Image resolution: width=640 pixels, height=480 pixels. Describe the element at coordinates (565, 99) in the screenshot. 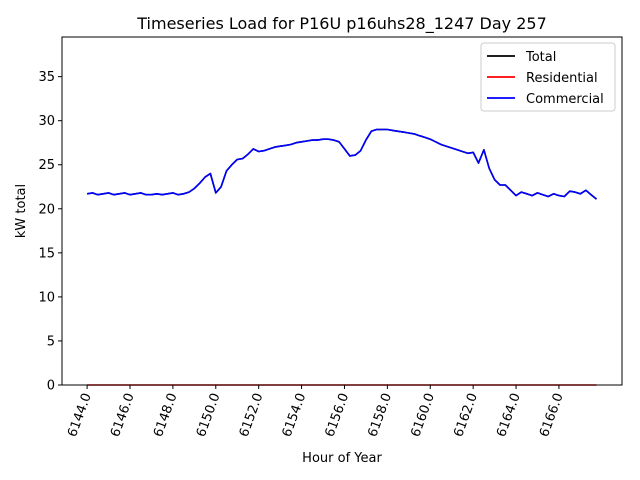

I see `legend-label-commercial: Commercial` at that location.